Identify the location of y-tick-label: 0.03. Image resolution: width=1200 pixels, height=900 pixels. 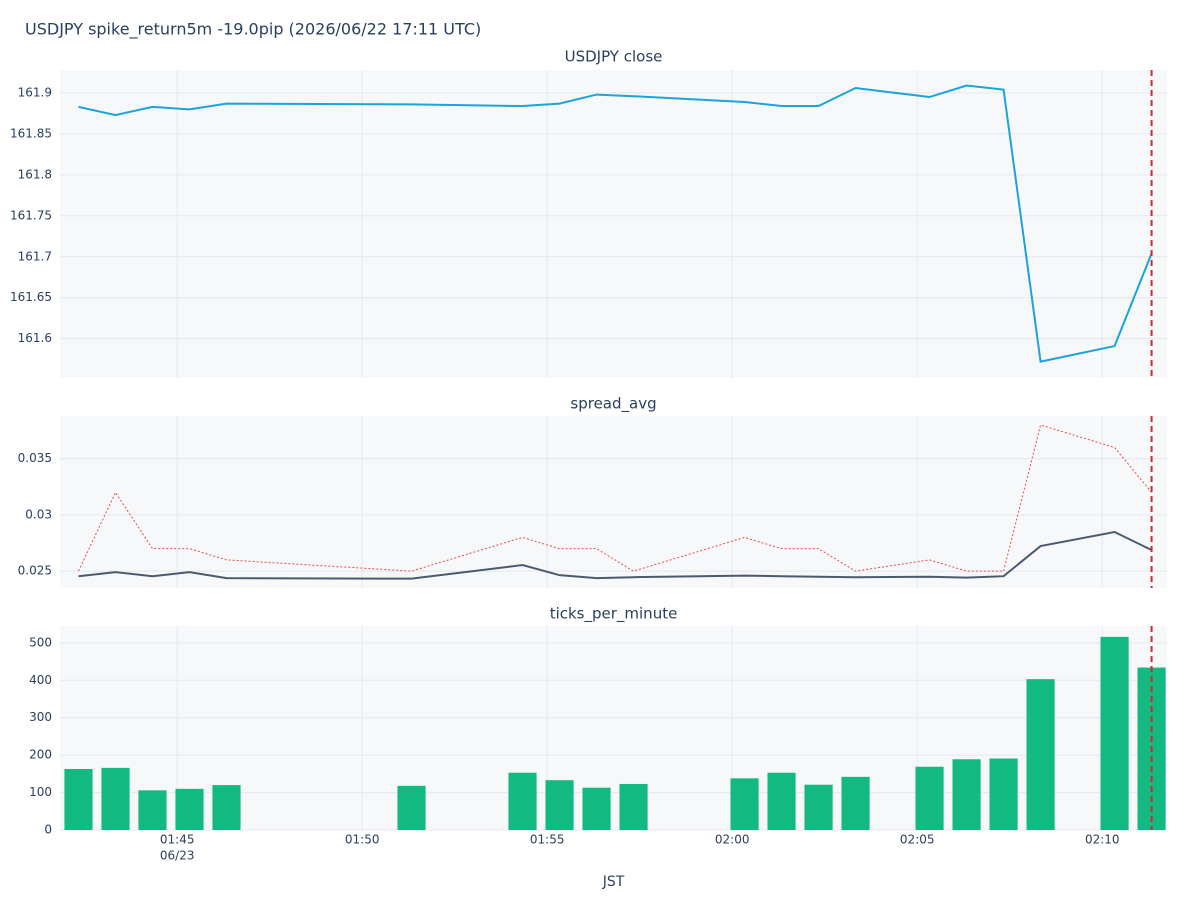
(38, 514).